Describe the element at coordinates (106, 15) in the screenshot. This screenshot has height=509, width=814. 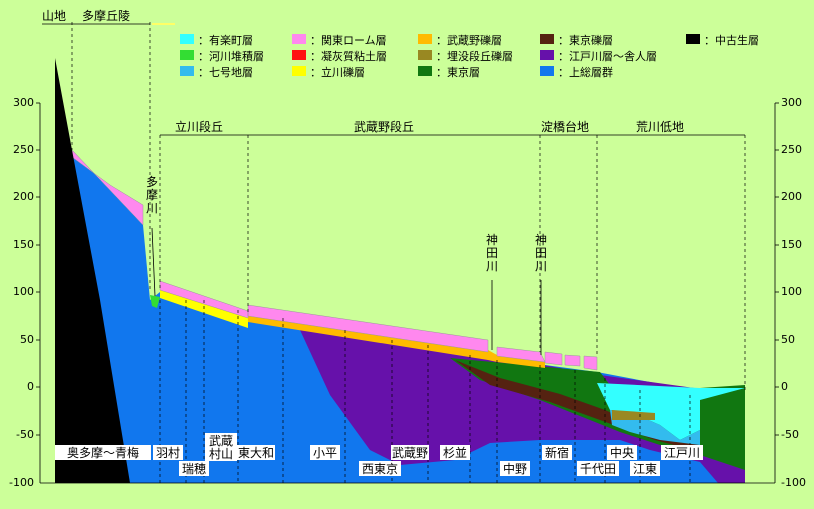
I see `region-tama-hills: 多摩丘陵` at that location.